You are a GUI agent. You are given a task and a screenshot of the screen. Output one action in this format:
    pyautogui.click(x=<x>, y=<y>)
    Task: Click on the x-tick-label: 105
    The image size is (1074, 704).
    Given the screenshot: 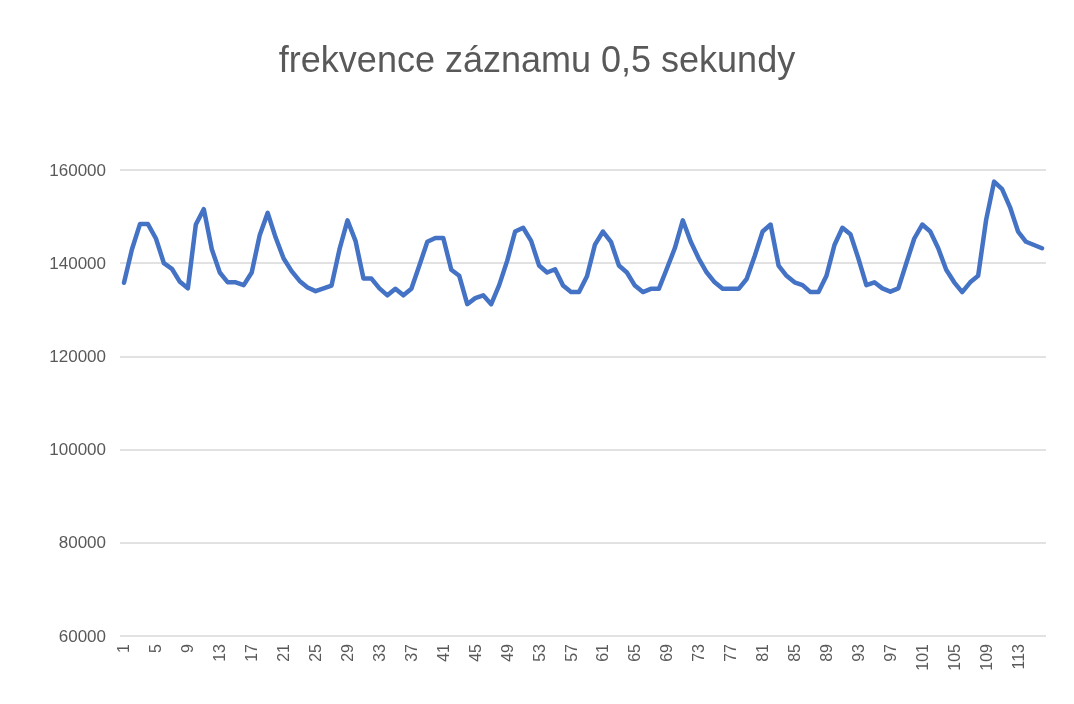 What is the action you would take?
    pyautogui.click(x=954, y=657)
    